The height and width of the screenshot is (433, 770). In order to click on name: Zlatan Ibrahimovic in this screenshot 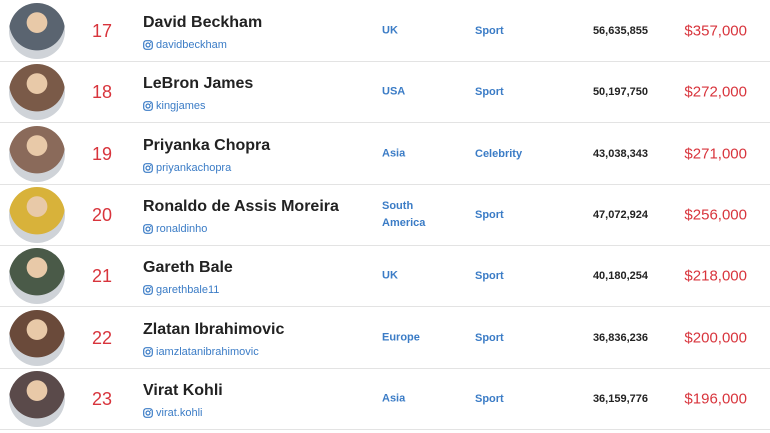, I will do `click(214, 329)`.